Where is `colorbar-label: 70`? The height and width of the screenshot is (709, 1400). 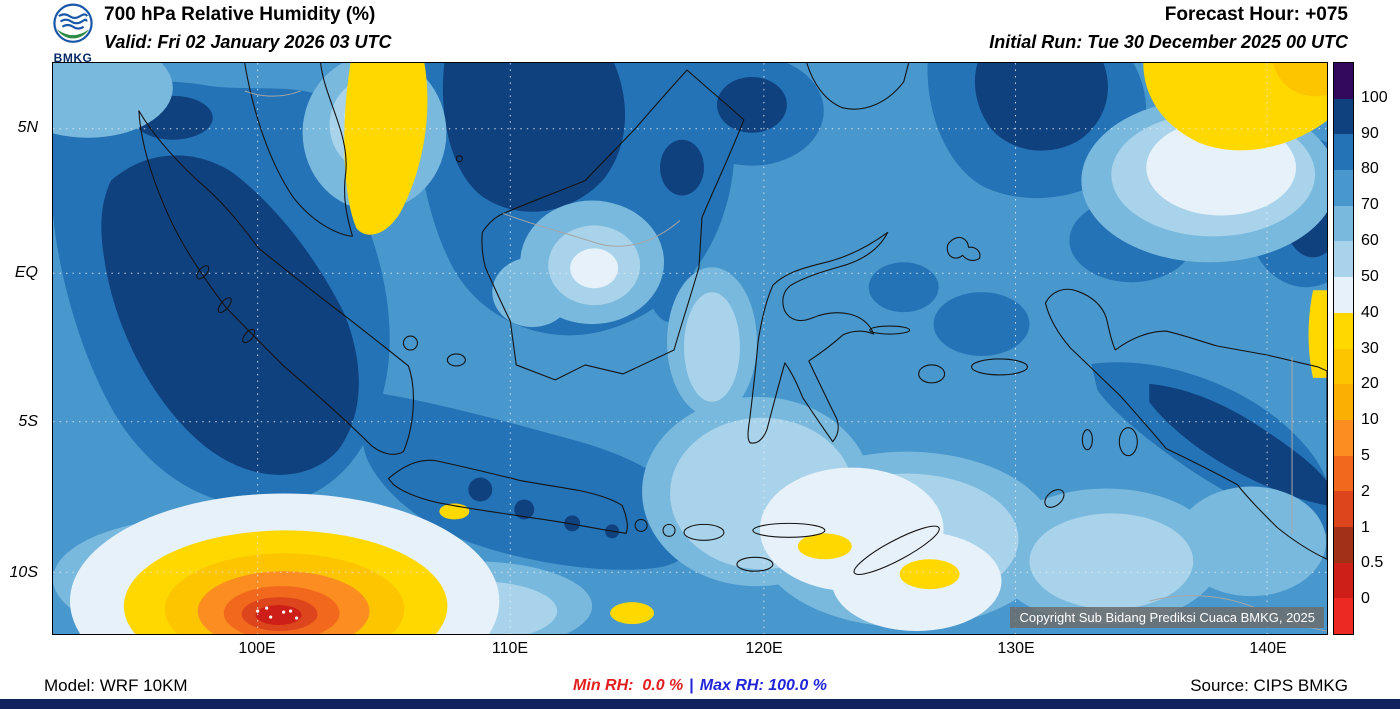 colorbar-label: 70 is located at coordinates (1370, 205).